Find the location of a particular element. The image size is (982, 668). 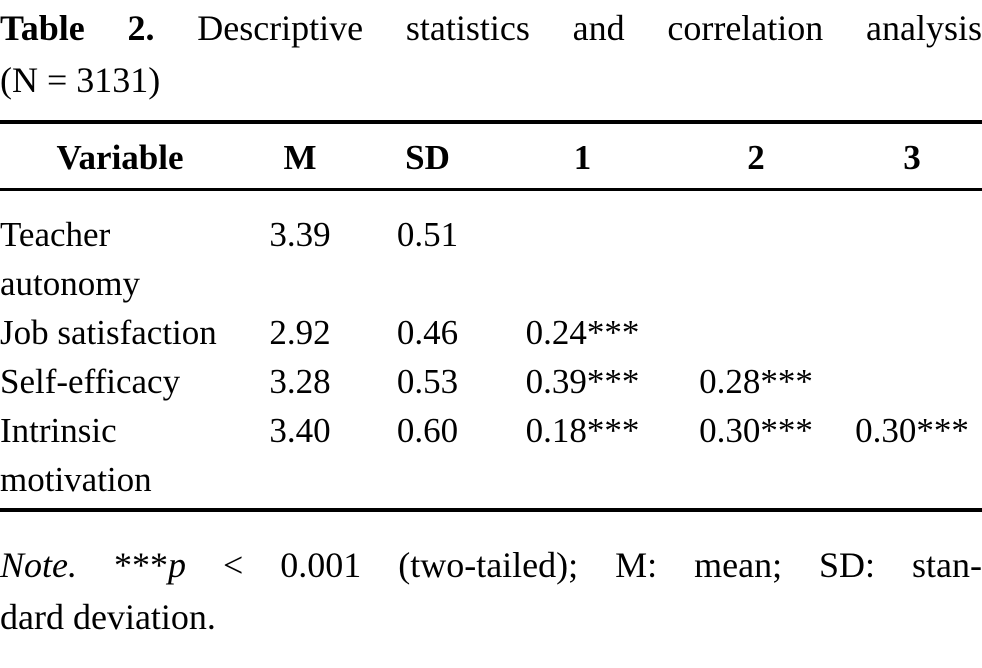

corr3-cell: 0.30*** is located at coordinates (912, 430).